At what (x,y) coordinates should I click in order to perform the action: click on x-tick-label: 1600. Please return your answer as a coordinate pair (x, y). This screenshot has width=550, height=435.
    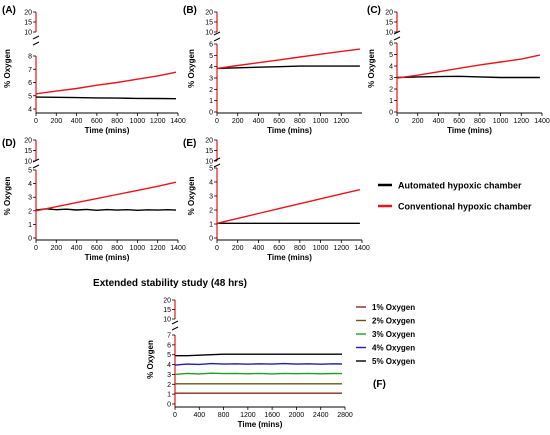
    Looking at the image, I should click on (272, 415).